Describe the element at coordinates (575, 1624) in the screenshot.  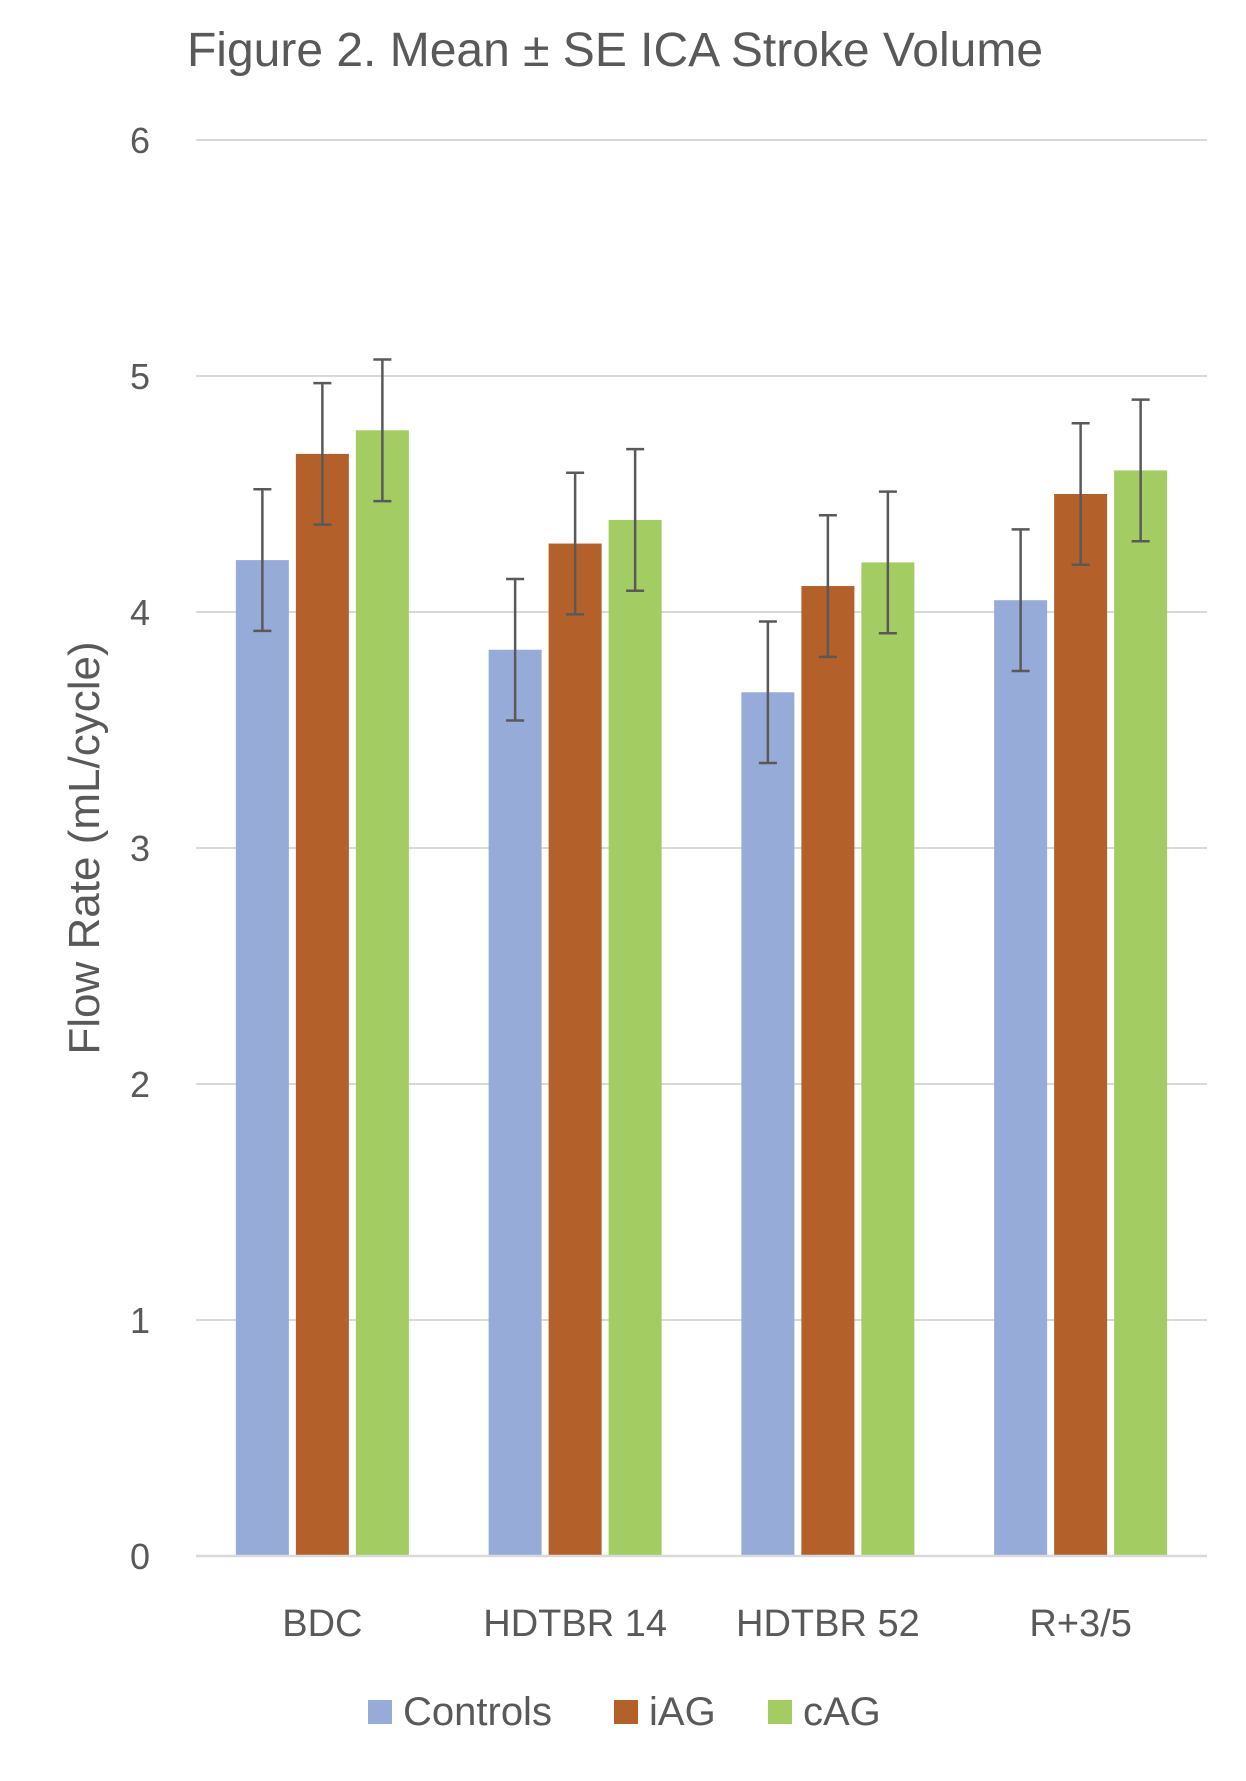
I see `x-tick-label: HDTBR 14` at that location.